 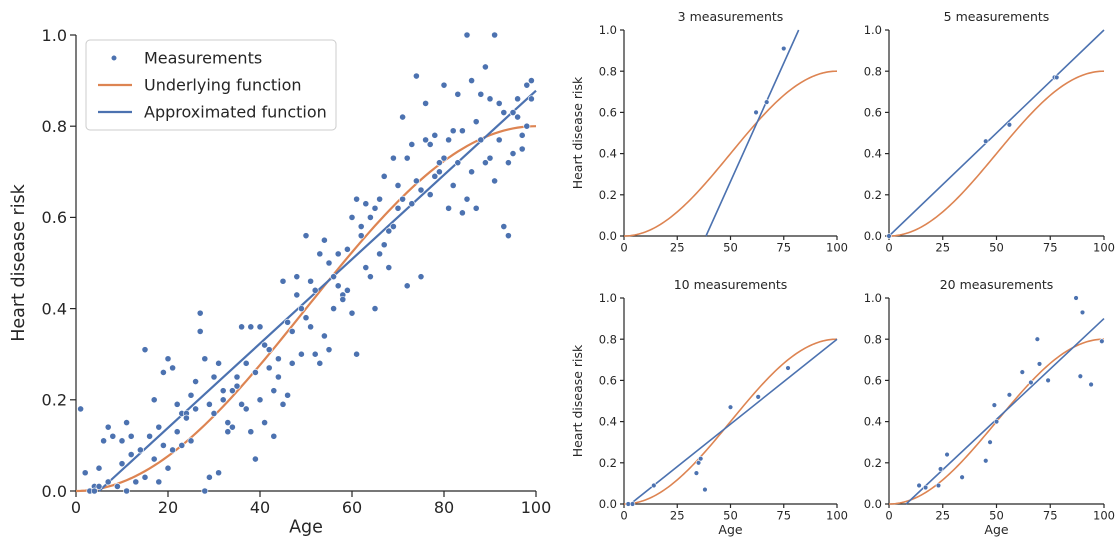 What do you see at coordinates (352, 507) in the screenshot?
I see `x-tick-label: 60` at bounding box center [352, 507].